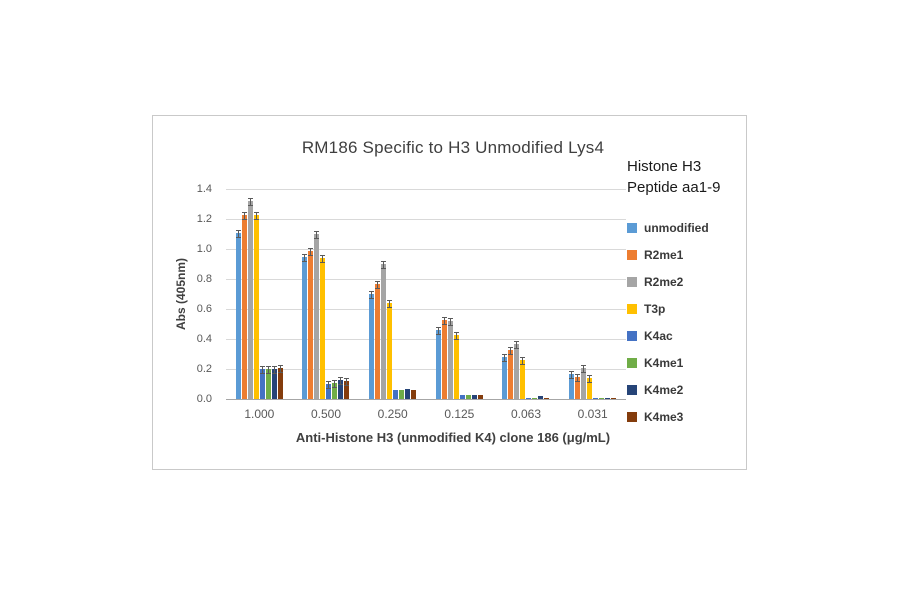 This screenshot has height=594, width=900. What do you see at coordinates (686, 362) in the screenshot?
I see `legend-item-K4me1: K4me1` at bounding box center [686, 362].